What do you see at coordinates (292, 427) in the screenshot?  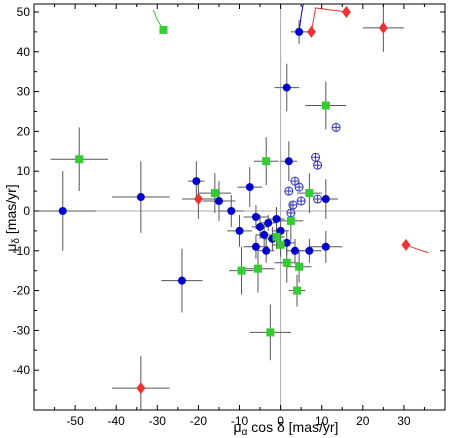 I see `x-axis-title-rest: cos δ [mas/yr]` at bounding box center [292, 427].